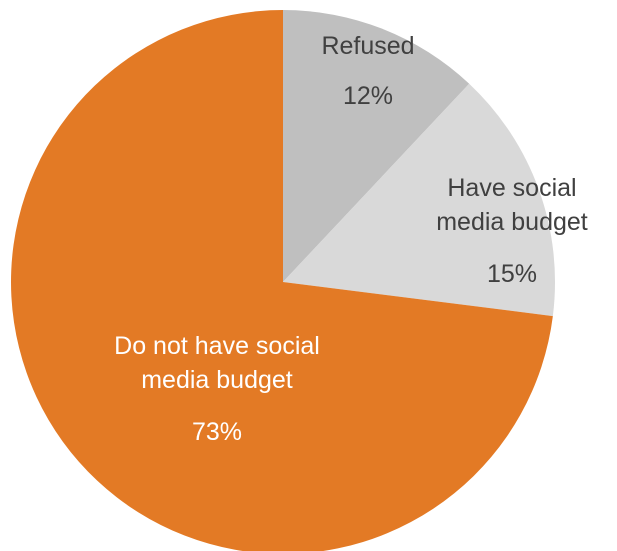 Image resolution: width=617 pixels, height=551 pixels. I want to click on slice-label-2-line-1: Have social, so click(511, 188).